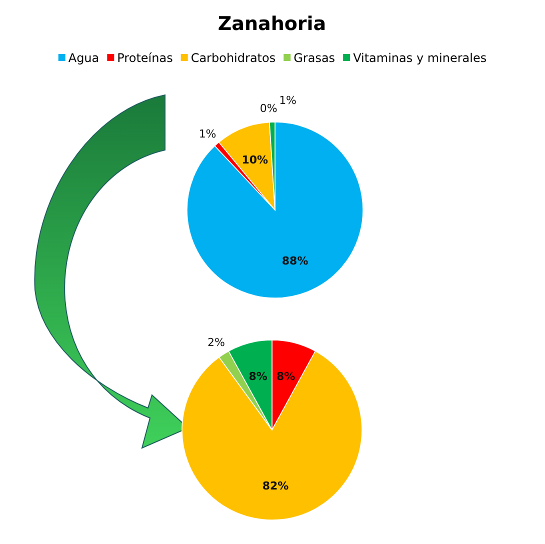 The height and width of the screenshot is (544, 545). What do you see at coordinates (420, 58) in the screenshot?
I see `legend-label: Vitaminas y minerales` at bounding box center [420, 58].